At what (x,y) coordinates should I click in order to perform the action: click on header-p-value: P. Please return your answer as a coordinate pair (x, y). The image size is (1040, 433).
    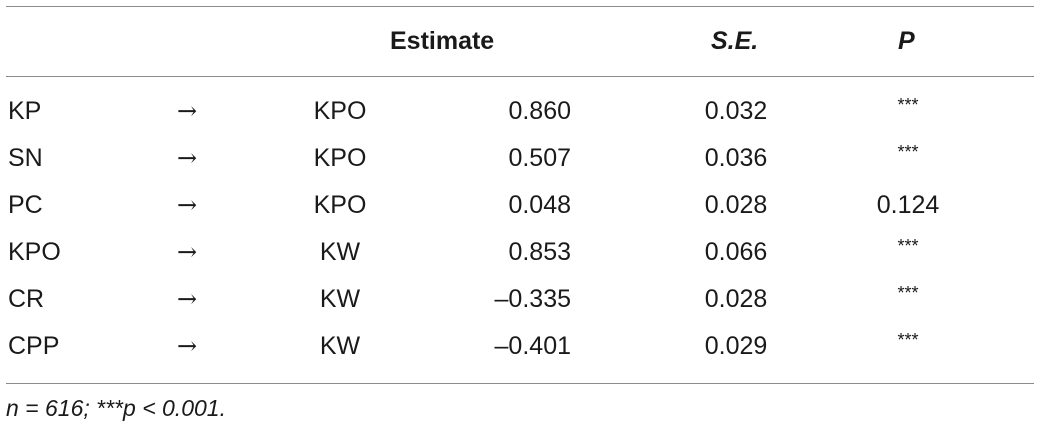
    Looking at the image, I should click on (906, 41).